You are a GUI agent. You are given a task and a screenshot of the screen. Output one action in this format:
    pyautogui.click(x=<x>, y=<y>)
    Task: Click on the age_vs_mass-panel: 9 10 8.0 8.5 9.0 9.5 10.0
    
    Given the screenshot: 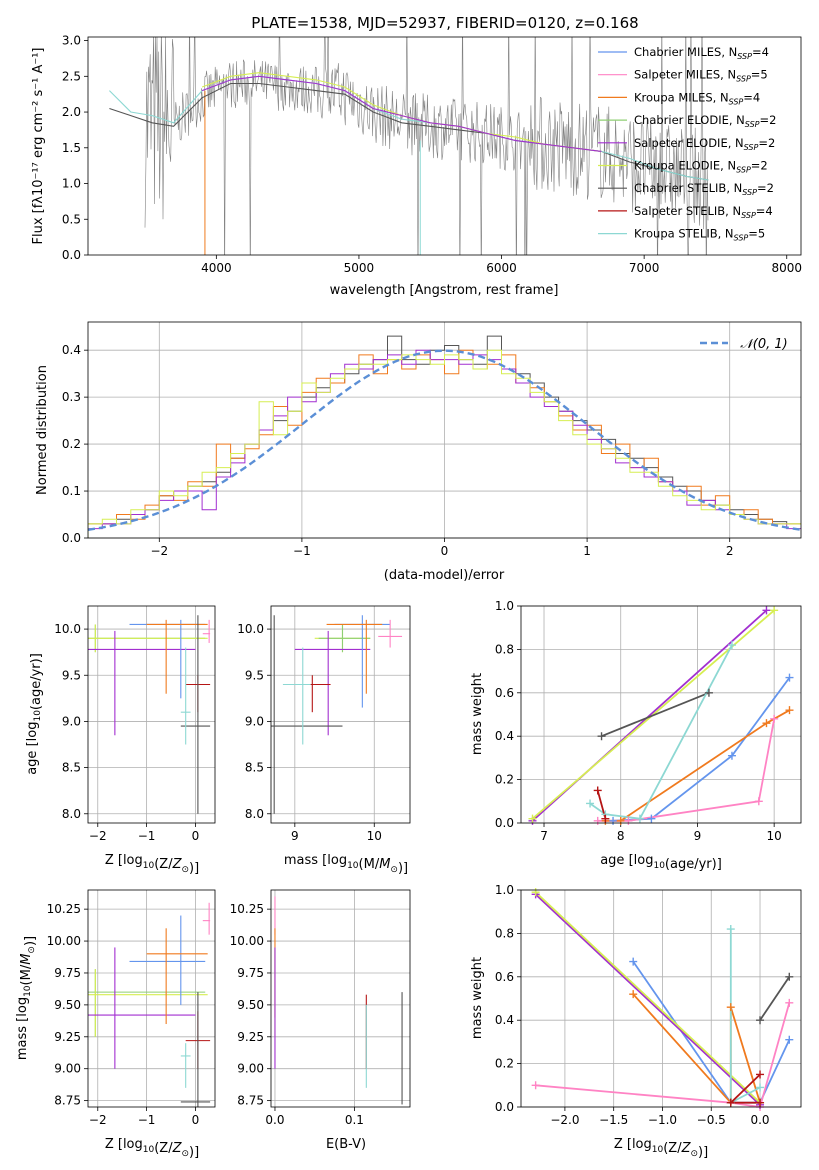 What is the action you would take?
    pyautogui.click(x=324, y=724)
    